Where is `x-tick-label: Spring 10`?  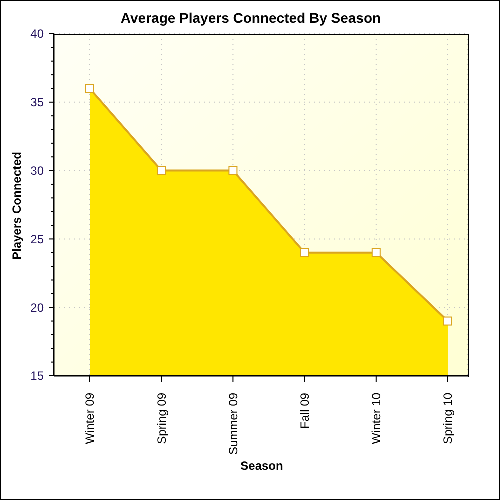 x-tick-label: Spring 10 is located at coordinates (448, 418).